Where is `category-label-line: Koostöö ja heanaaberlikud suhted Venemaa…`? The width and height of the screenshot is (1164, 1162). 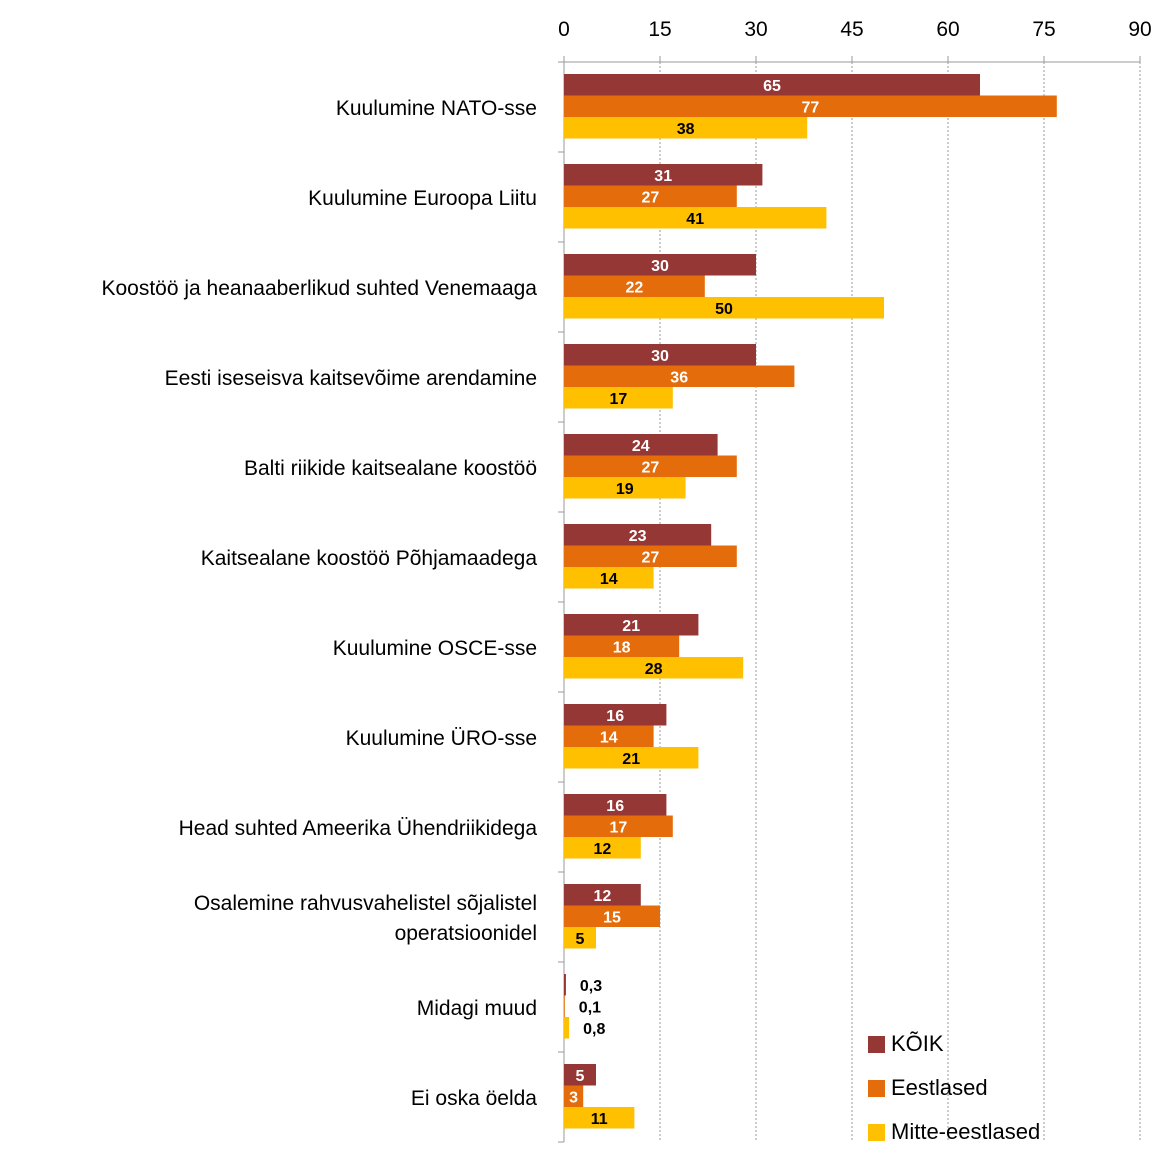 category-label-line: Koostöö ja heanaaberlikud suhted Venemaa… is located at coordinates (319, 288).